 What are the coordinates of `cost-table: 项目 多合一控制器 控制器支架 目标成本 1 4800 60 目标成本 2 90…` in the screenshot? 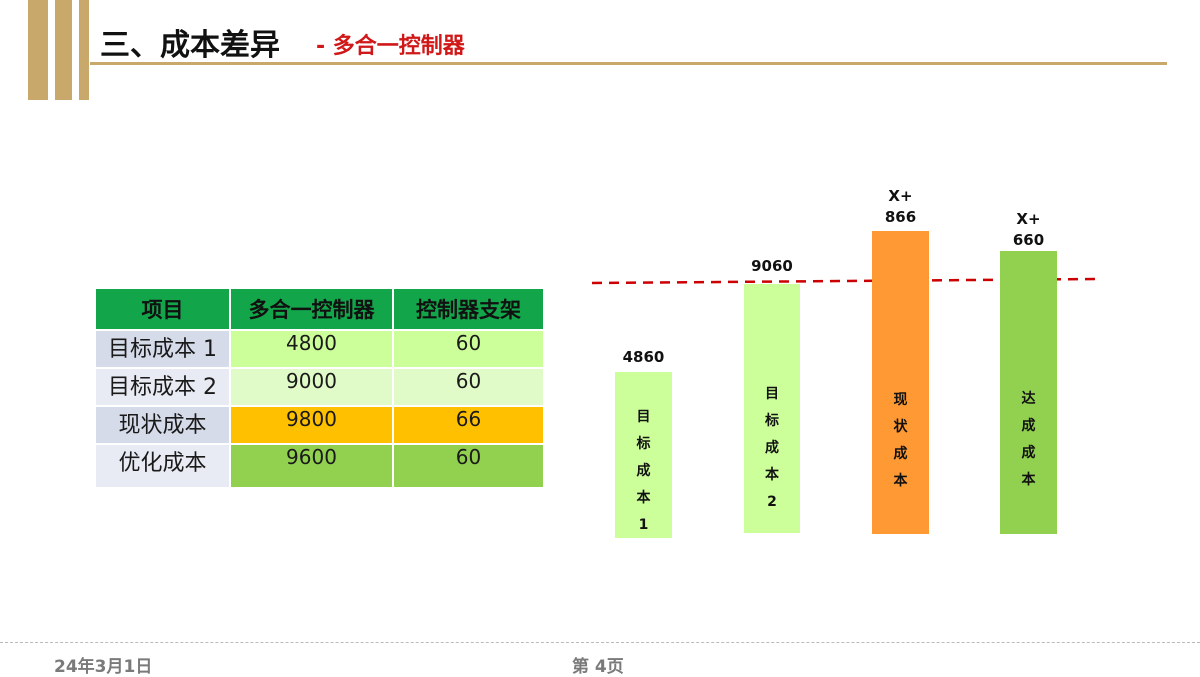 It's located at (319, 388).